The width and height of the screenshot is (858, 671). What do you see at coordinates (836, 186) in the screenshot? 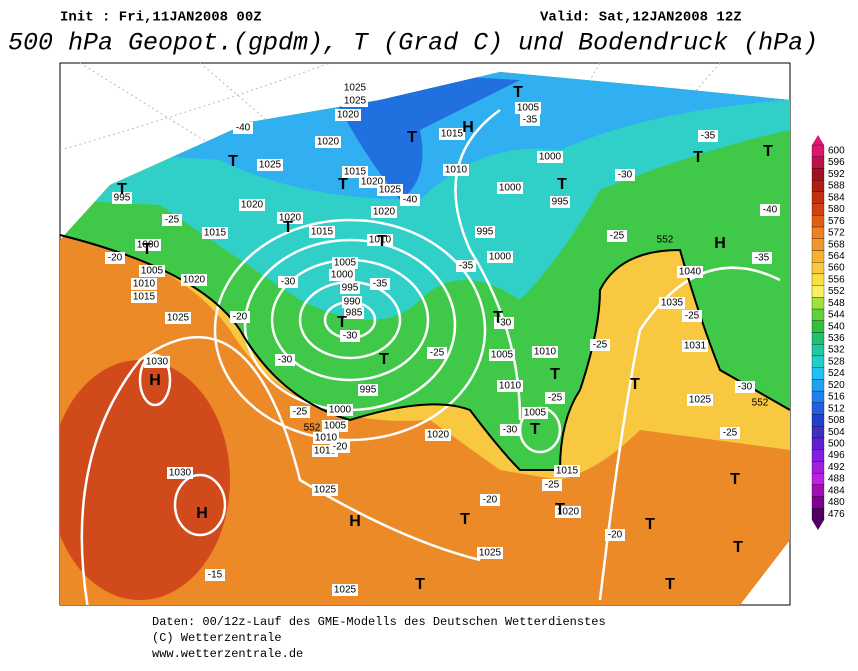
I see `colorbar-label: 588` at bounding box center [836, 186].